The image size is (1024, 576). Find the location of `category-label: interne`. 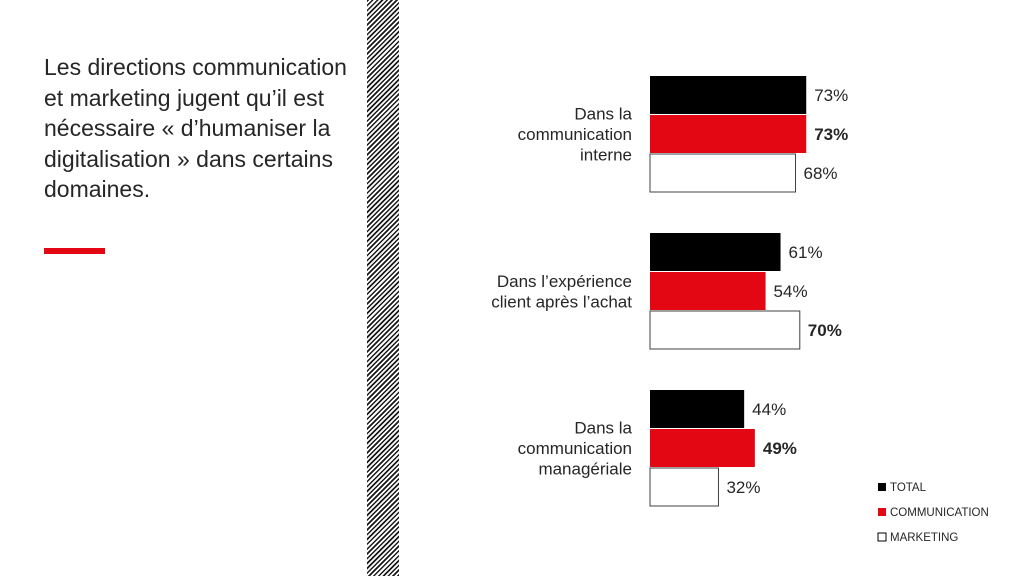

category-label: interne is located at coordinates (606, 155).